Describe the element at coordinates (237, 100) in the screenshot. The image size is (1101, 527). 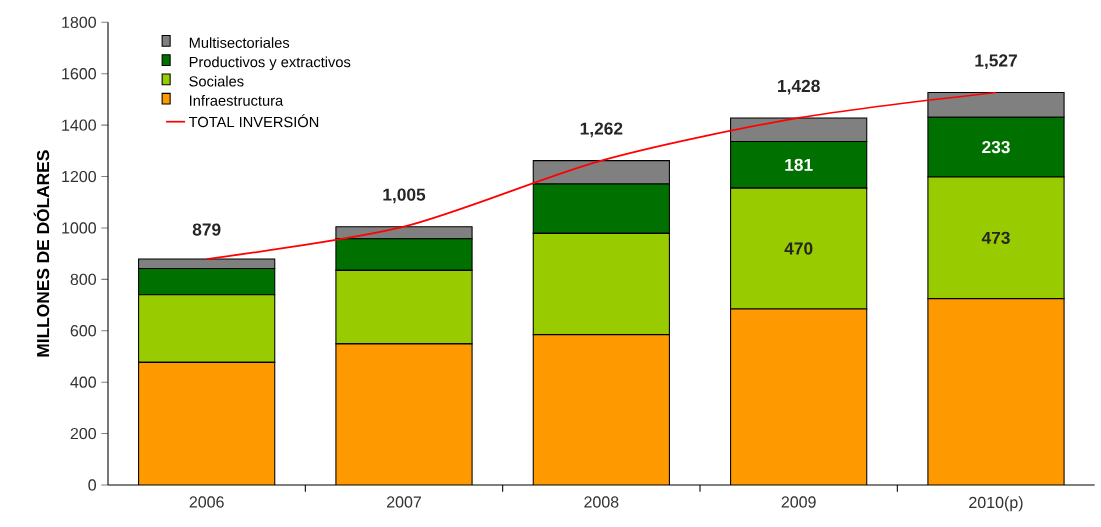
I see `legend-label: Infraestructura` at that location.